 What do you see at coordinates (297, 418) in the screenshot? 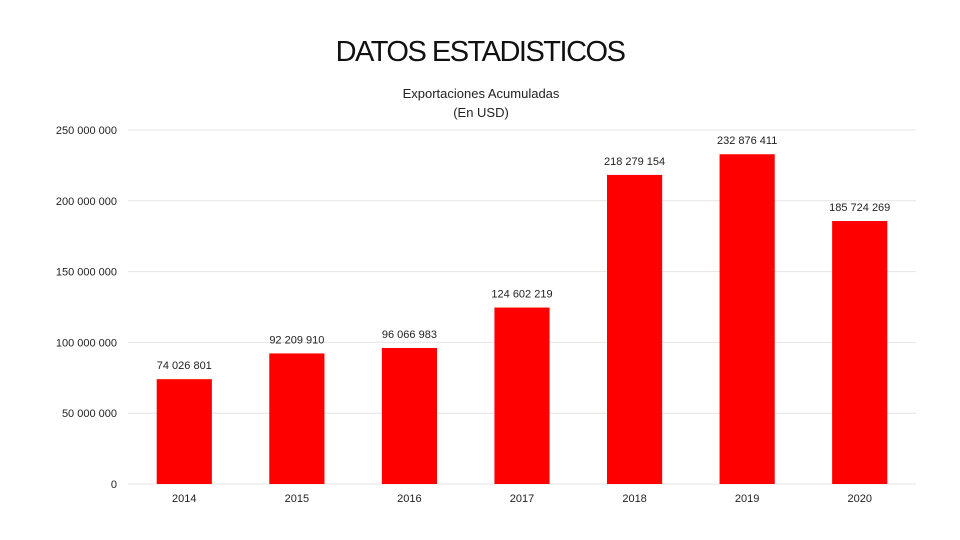
I see `bar-2015` at bounding box center [297, 418].